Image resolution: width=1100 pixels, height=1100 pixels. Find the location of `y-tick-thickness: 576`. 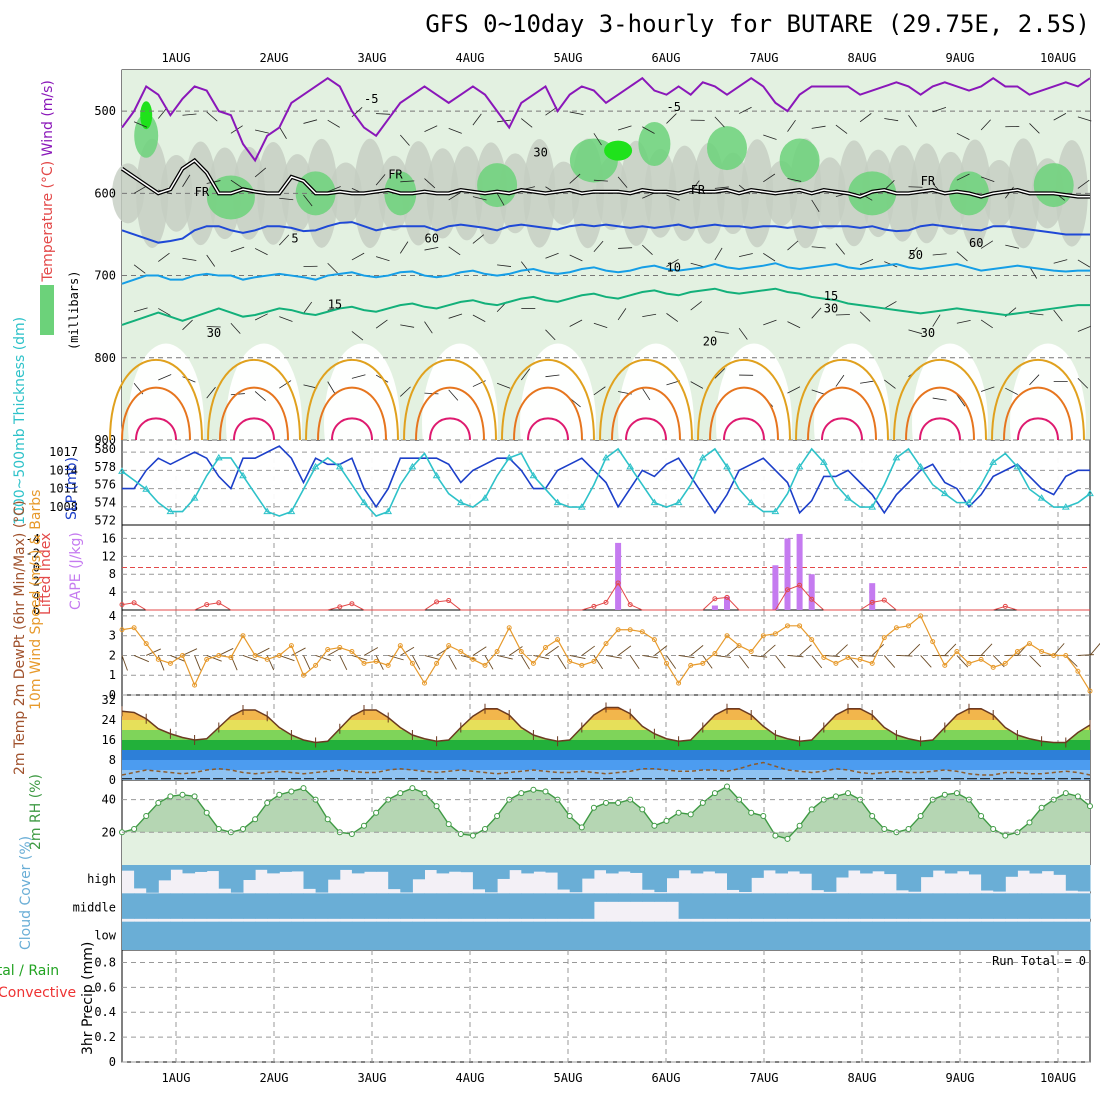

y-tick-thickness: 576 is located at coordinates (105, 485).